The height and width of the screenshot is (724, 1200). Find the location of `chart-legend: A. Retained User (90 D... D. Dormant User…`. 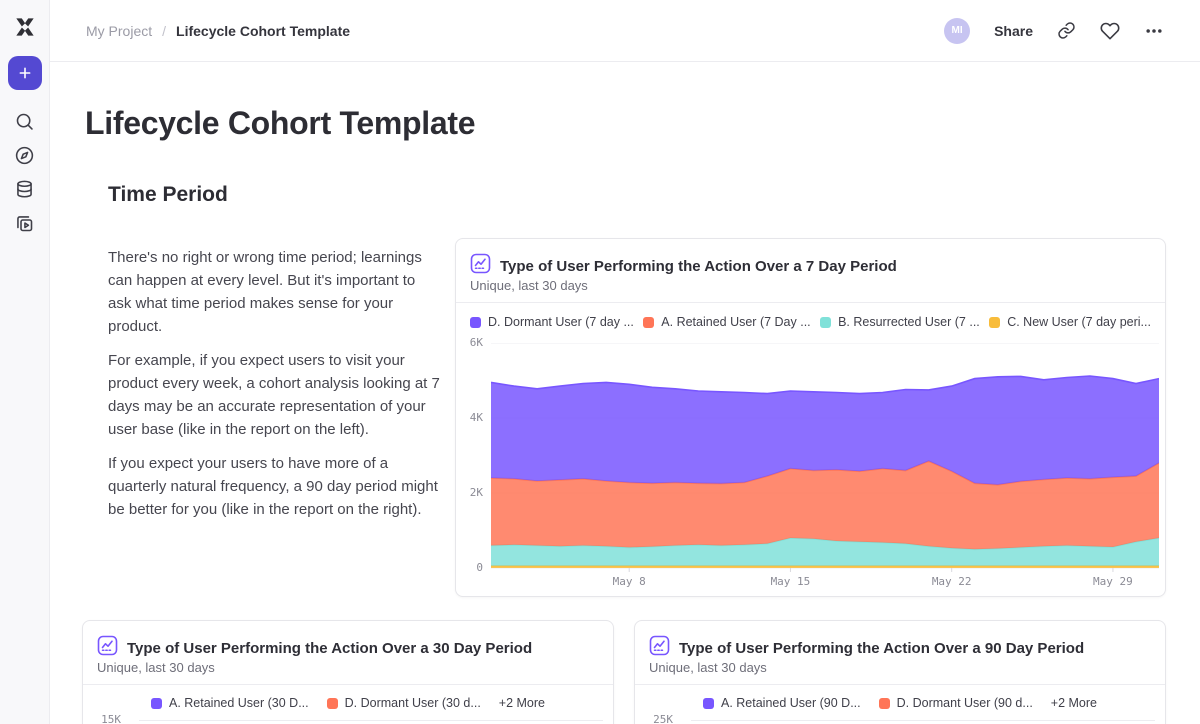

chart-legend: A. Retained User (90 D... D. Dormant User… is located at coordinates (900, 703).